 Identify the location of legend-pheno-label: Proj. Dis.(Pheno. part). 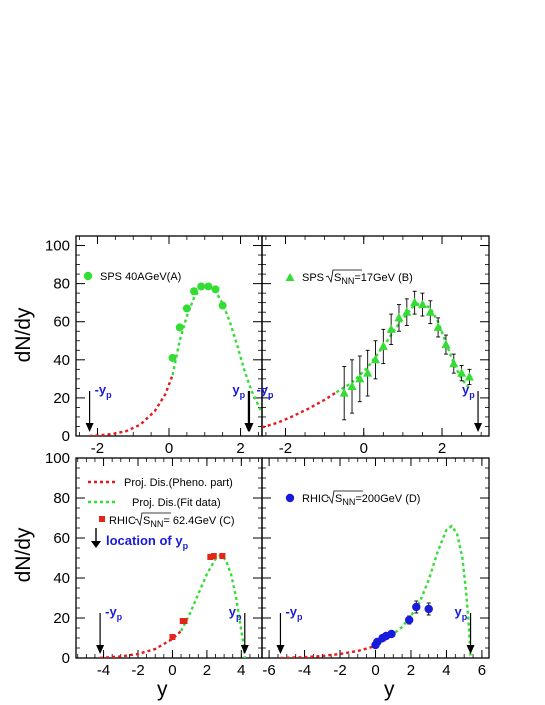
(178, 483).